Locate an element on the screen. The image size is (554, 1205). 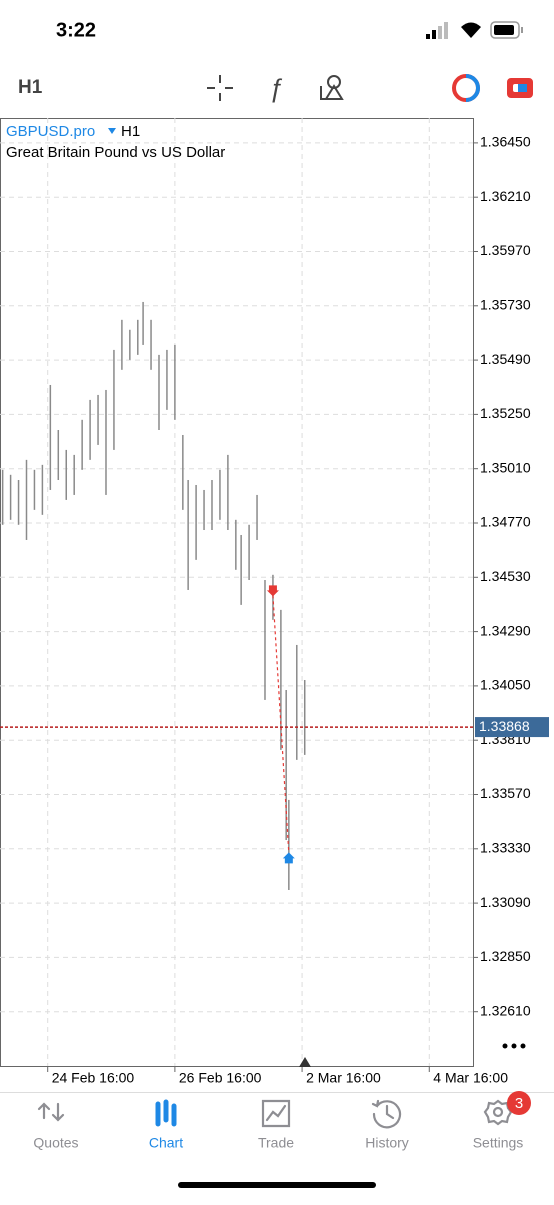
tab-icon-hole is located at coordinates (498, 1112).